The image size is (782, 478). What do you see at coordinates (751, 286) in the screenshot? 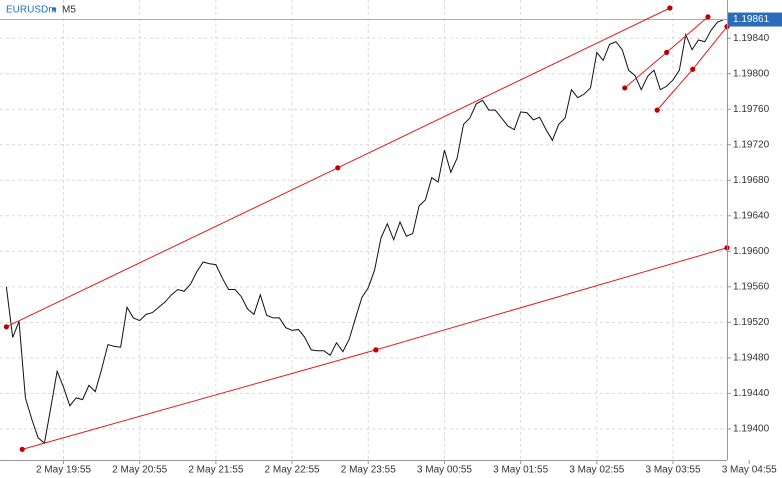
I see `y-tick-label: 1.19560` at bounding box center [751, 286].